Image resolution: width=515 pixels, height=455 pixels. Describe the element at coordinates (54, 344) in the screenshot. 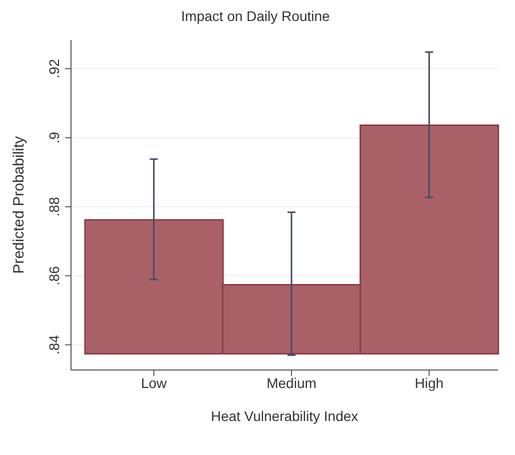

I see `y-tick-label: .84` at that location.